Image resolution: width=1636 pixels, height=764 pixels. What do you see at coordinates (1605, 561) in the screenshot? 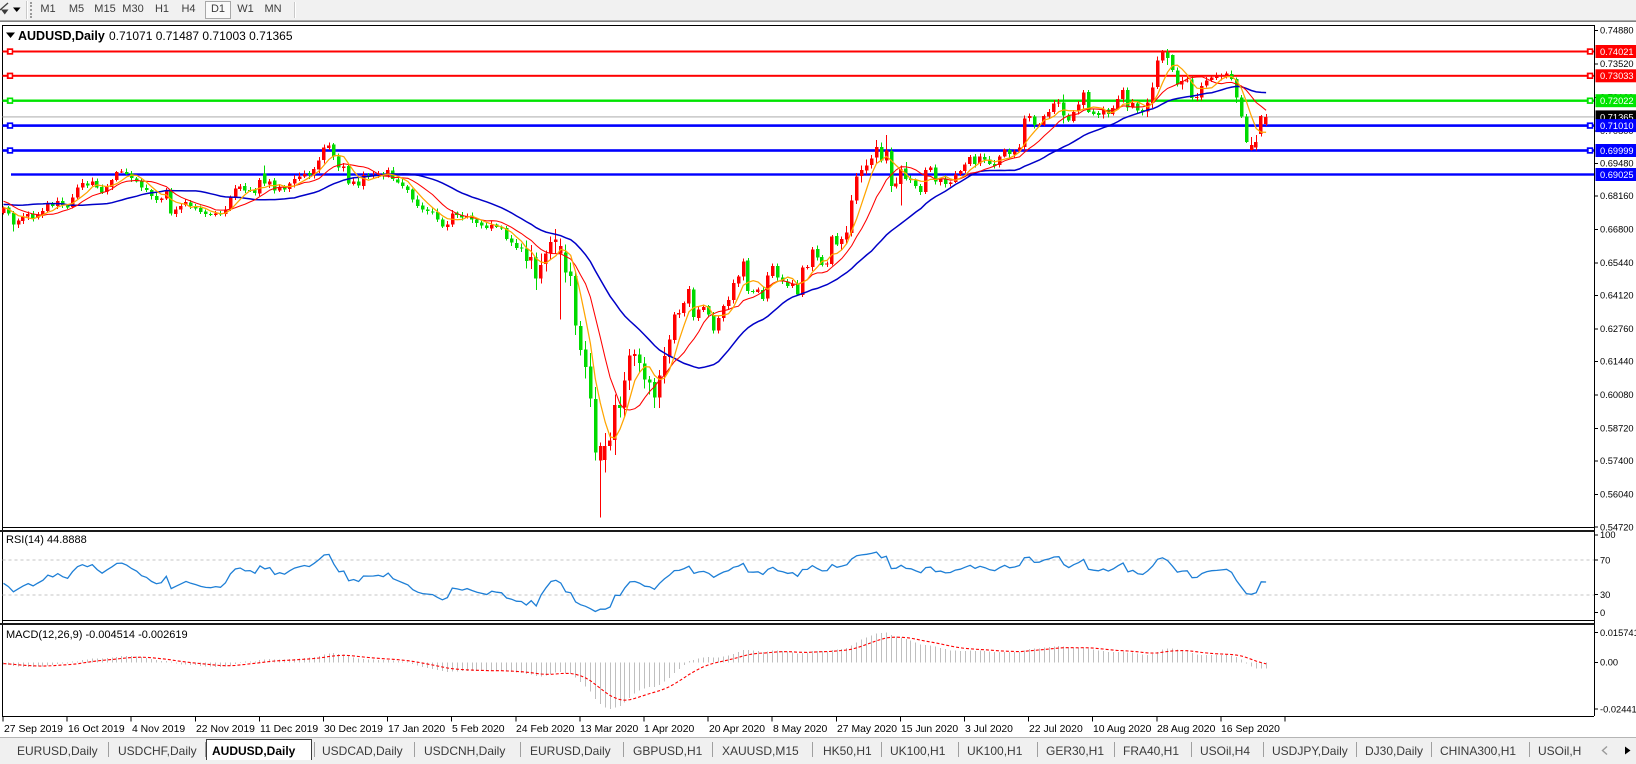
I see `svg-text: 70` at bounding box center [1605, 561].